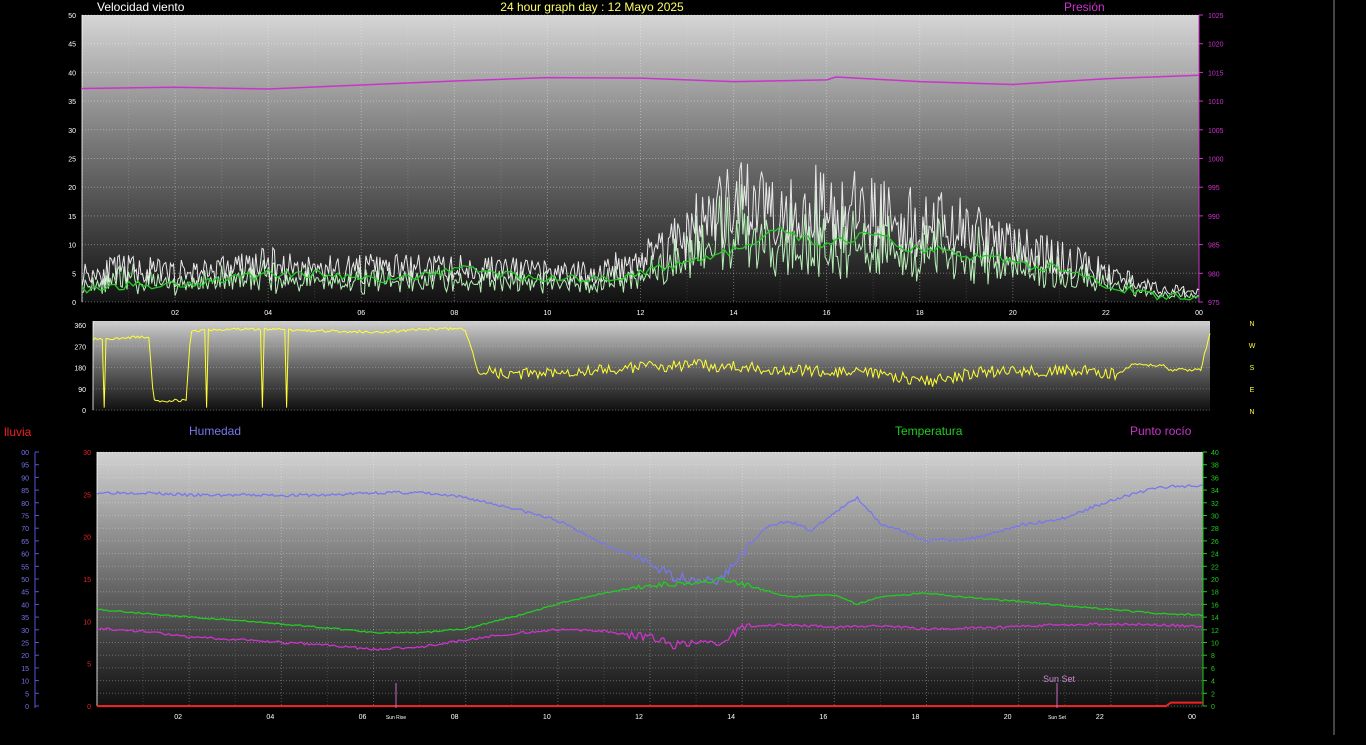  Describe the element at coordinates (87, 495) in the screenshot. I see `rain-tick-label: 25` at that location.